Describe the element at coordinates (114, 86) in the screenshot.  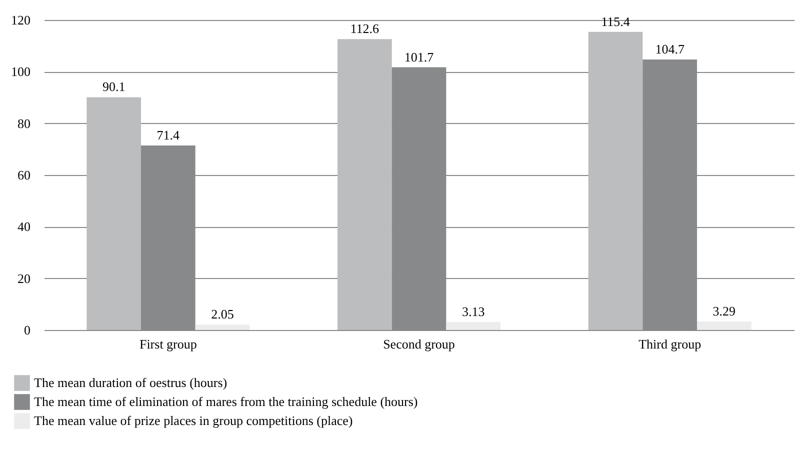
I see `data-label: 90.1` at that location.